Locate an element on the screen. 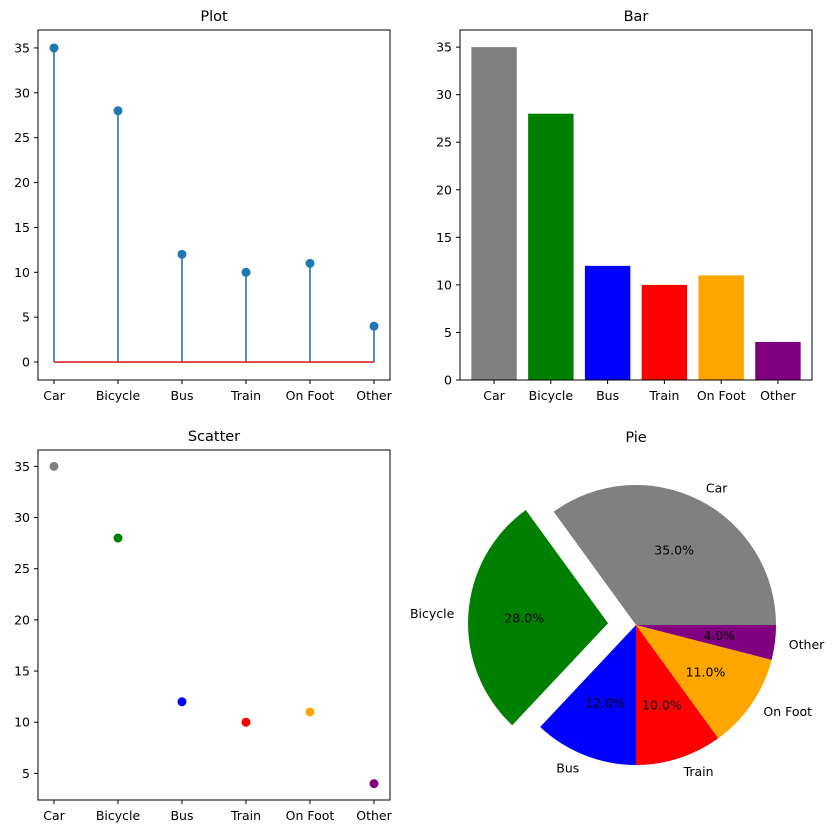  pie-percent-label: 11.0% is located at coordinates (706, 672).